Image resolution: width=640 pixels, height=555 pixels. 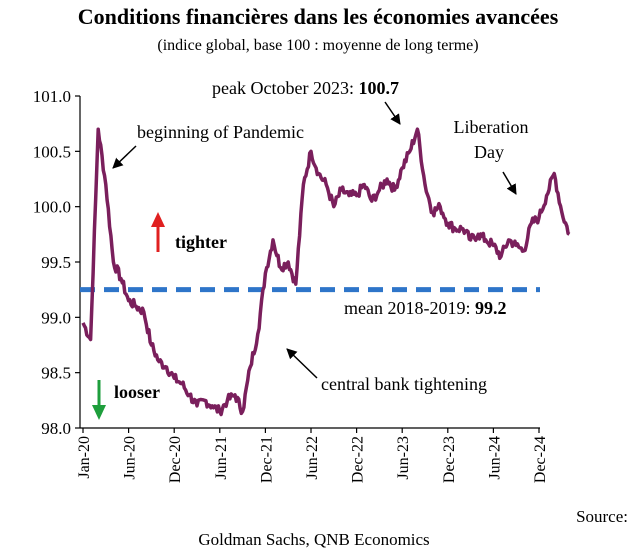 What do you see at coordinates (302, 363) in the screenshot?
I see `arrow-cb` at bounding box center [302, 363].